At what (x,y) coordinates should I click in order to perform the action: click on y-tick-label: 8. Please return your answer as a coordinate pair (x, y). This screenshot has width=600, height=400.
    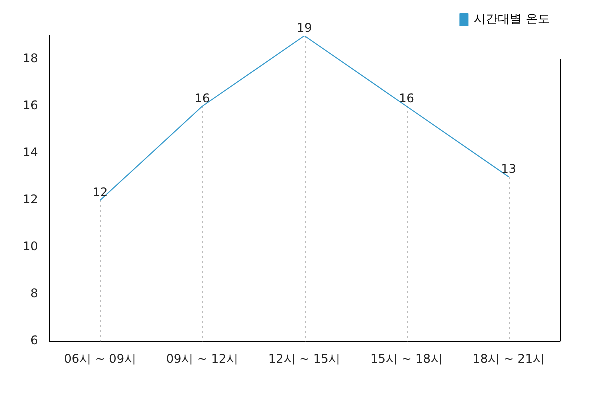
    Looking at the image, I should click on (34, 293).